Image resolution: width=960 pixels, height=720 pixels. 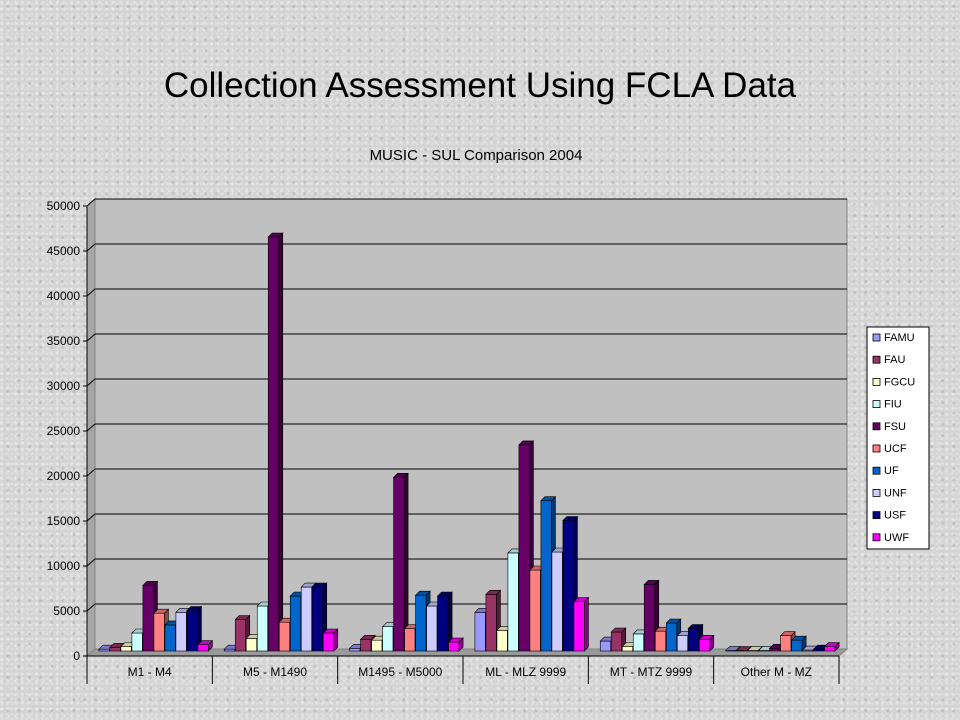 I want to click on legend-label: FSU, so click(x=895, y=427).